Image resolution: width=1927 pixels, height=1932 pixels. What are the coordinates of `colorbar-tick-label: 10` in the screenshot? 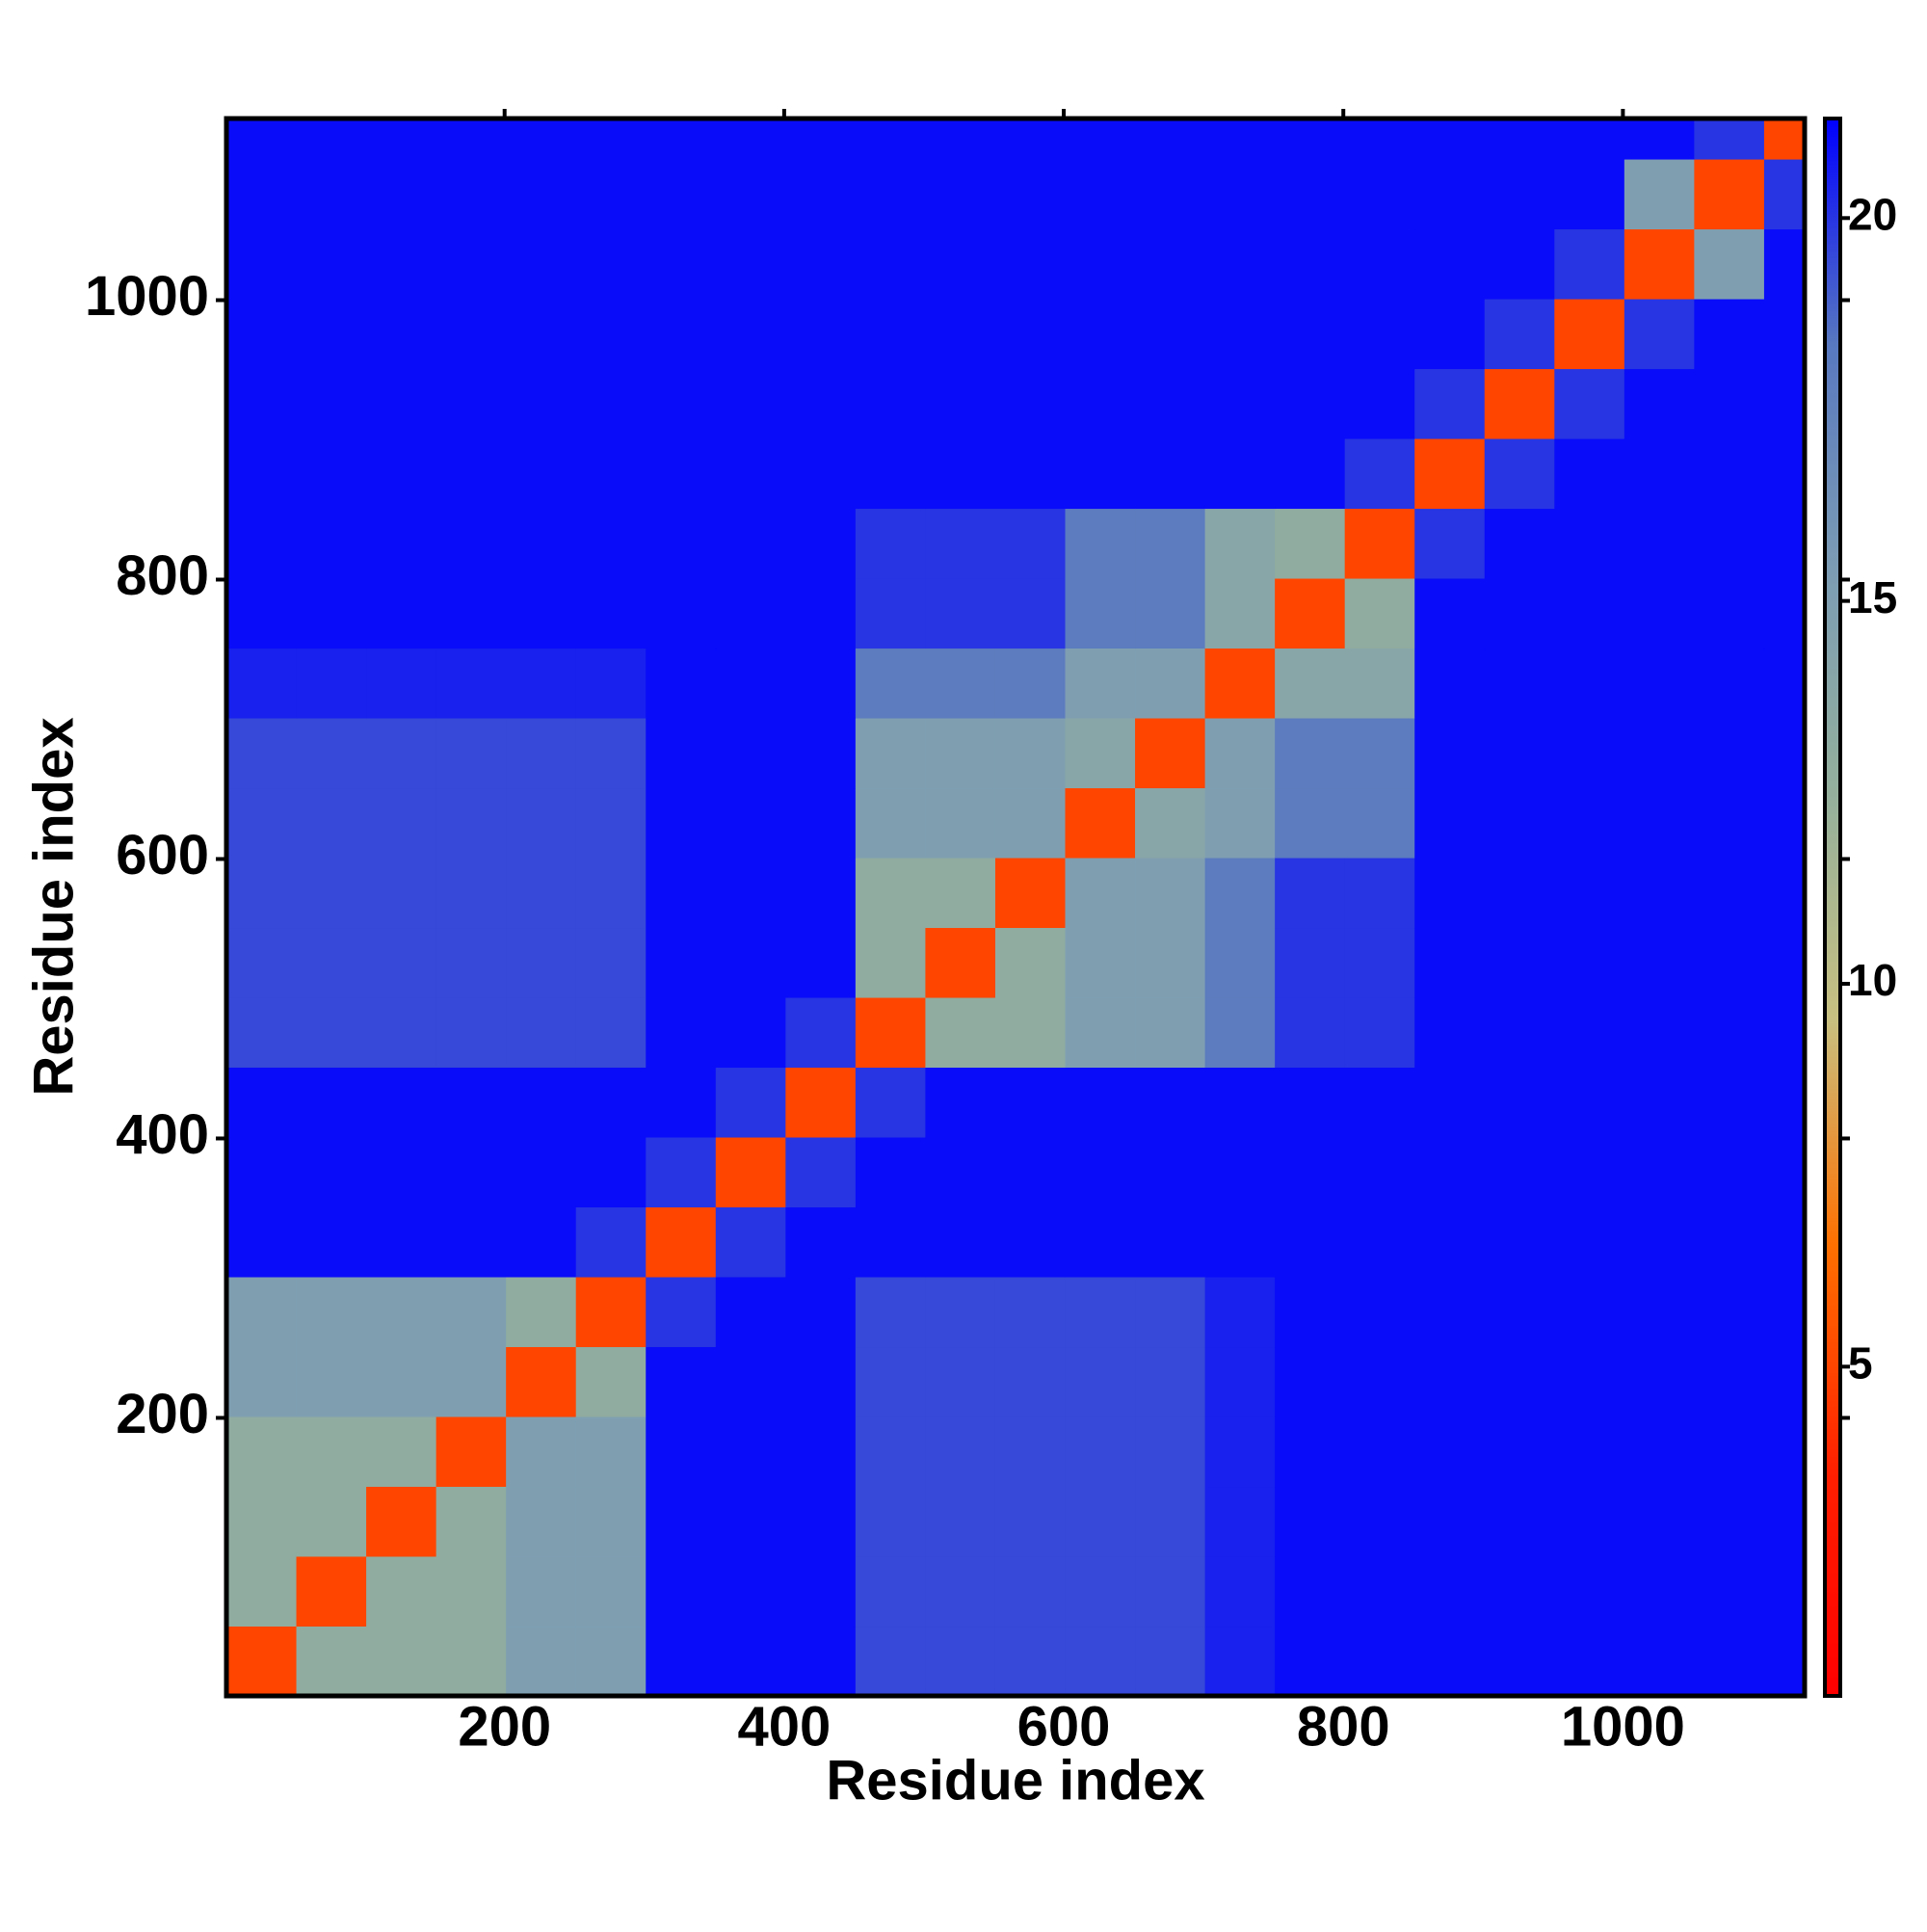 It's located at (1873, 980).